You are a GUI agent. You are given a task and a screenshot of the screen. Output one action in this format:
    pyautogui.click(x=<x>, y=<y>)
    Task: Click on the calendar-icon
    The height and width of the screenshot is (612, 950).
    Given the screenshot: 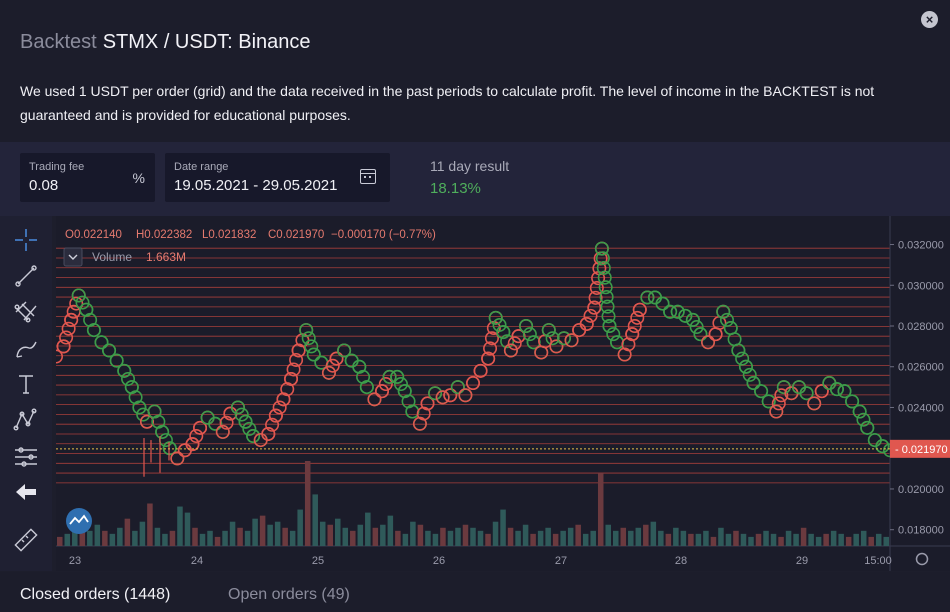 What is the action you would take?
    pyautogui.click(x=368, y=176)
    